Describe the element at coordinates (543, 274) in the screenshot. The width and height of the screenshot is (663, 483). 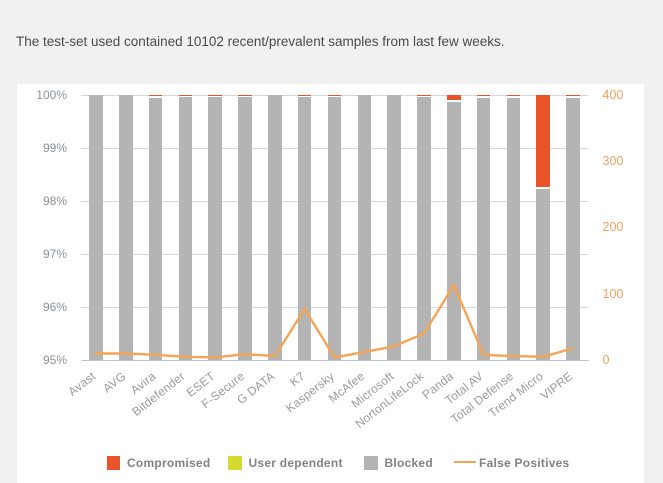
I see `bar-trend-micro-blocked` at that location.